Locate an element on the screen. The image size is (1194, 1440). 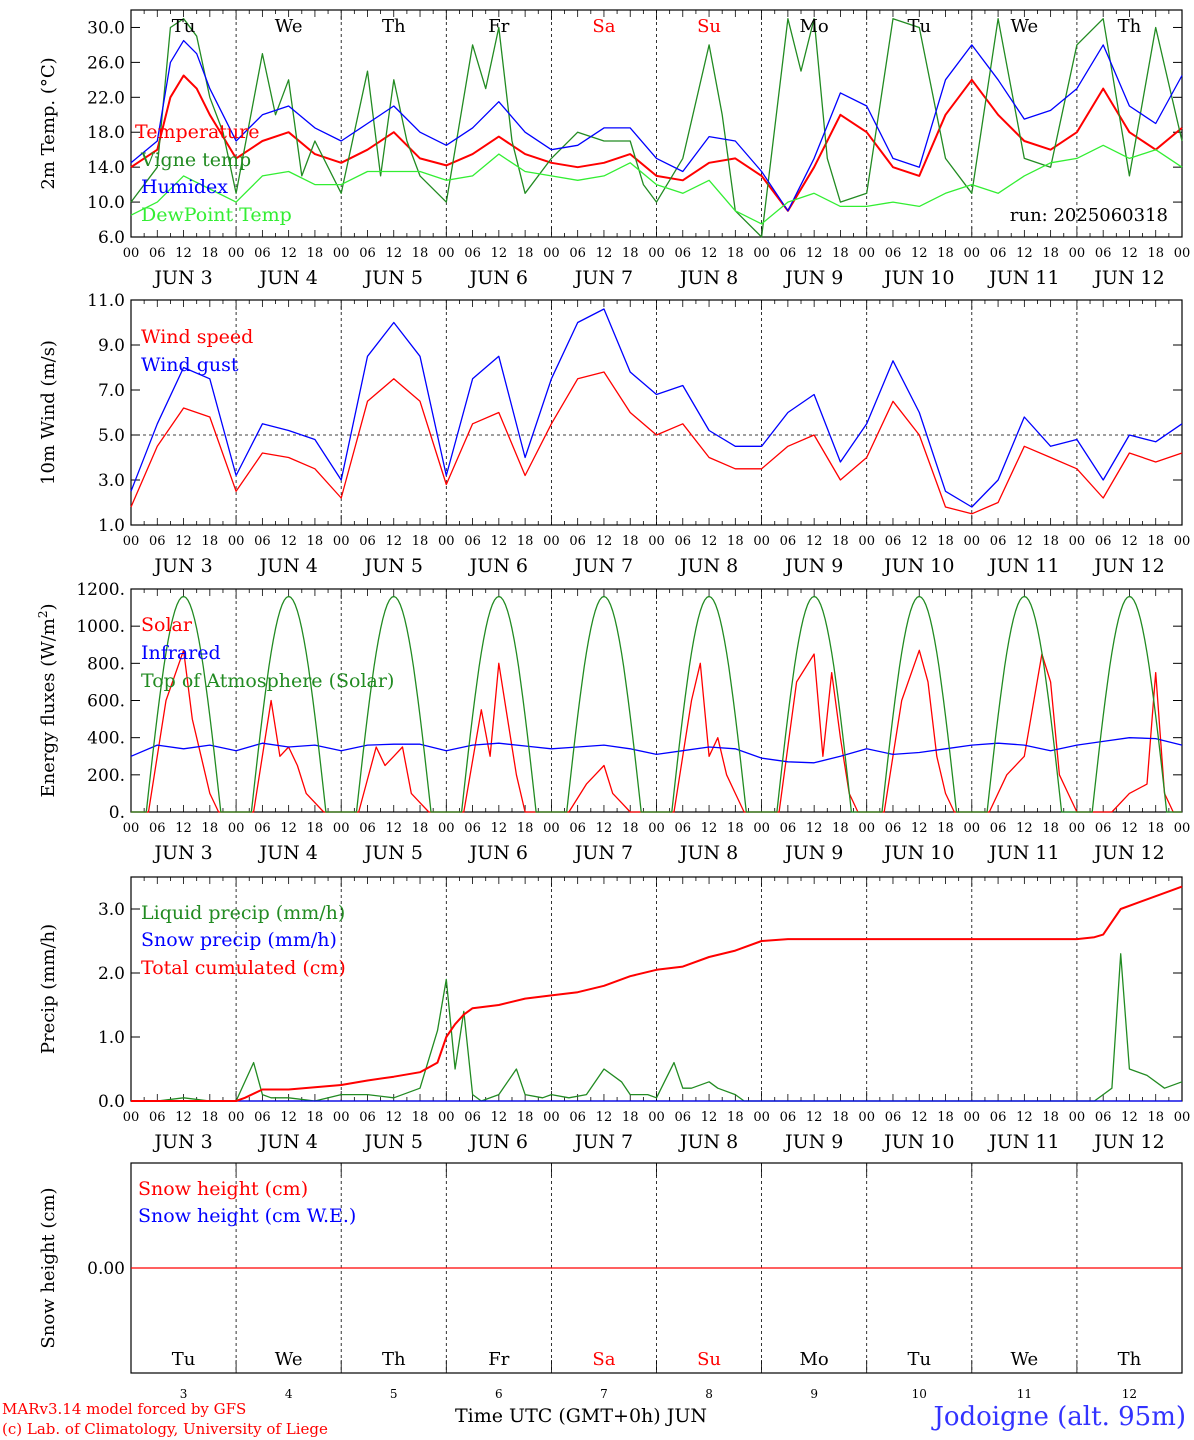
plot-frame is located at coordinates (656, 412).